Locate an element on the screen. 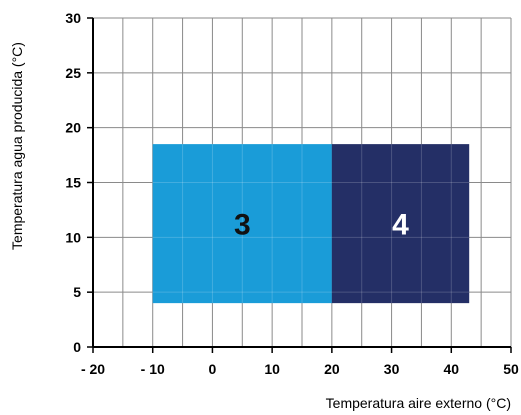 The image size is (521, 415). y-tick-label: 5 is located at coordinates (77, 292).